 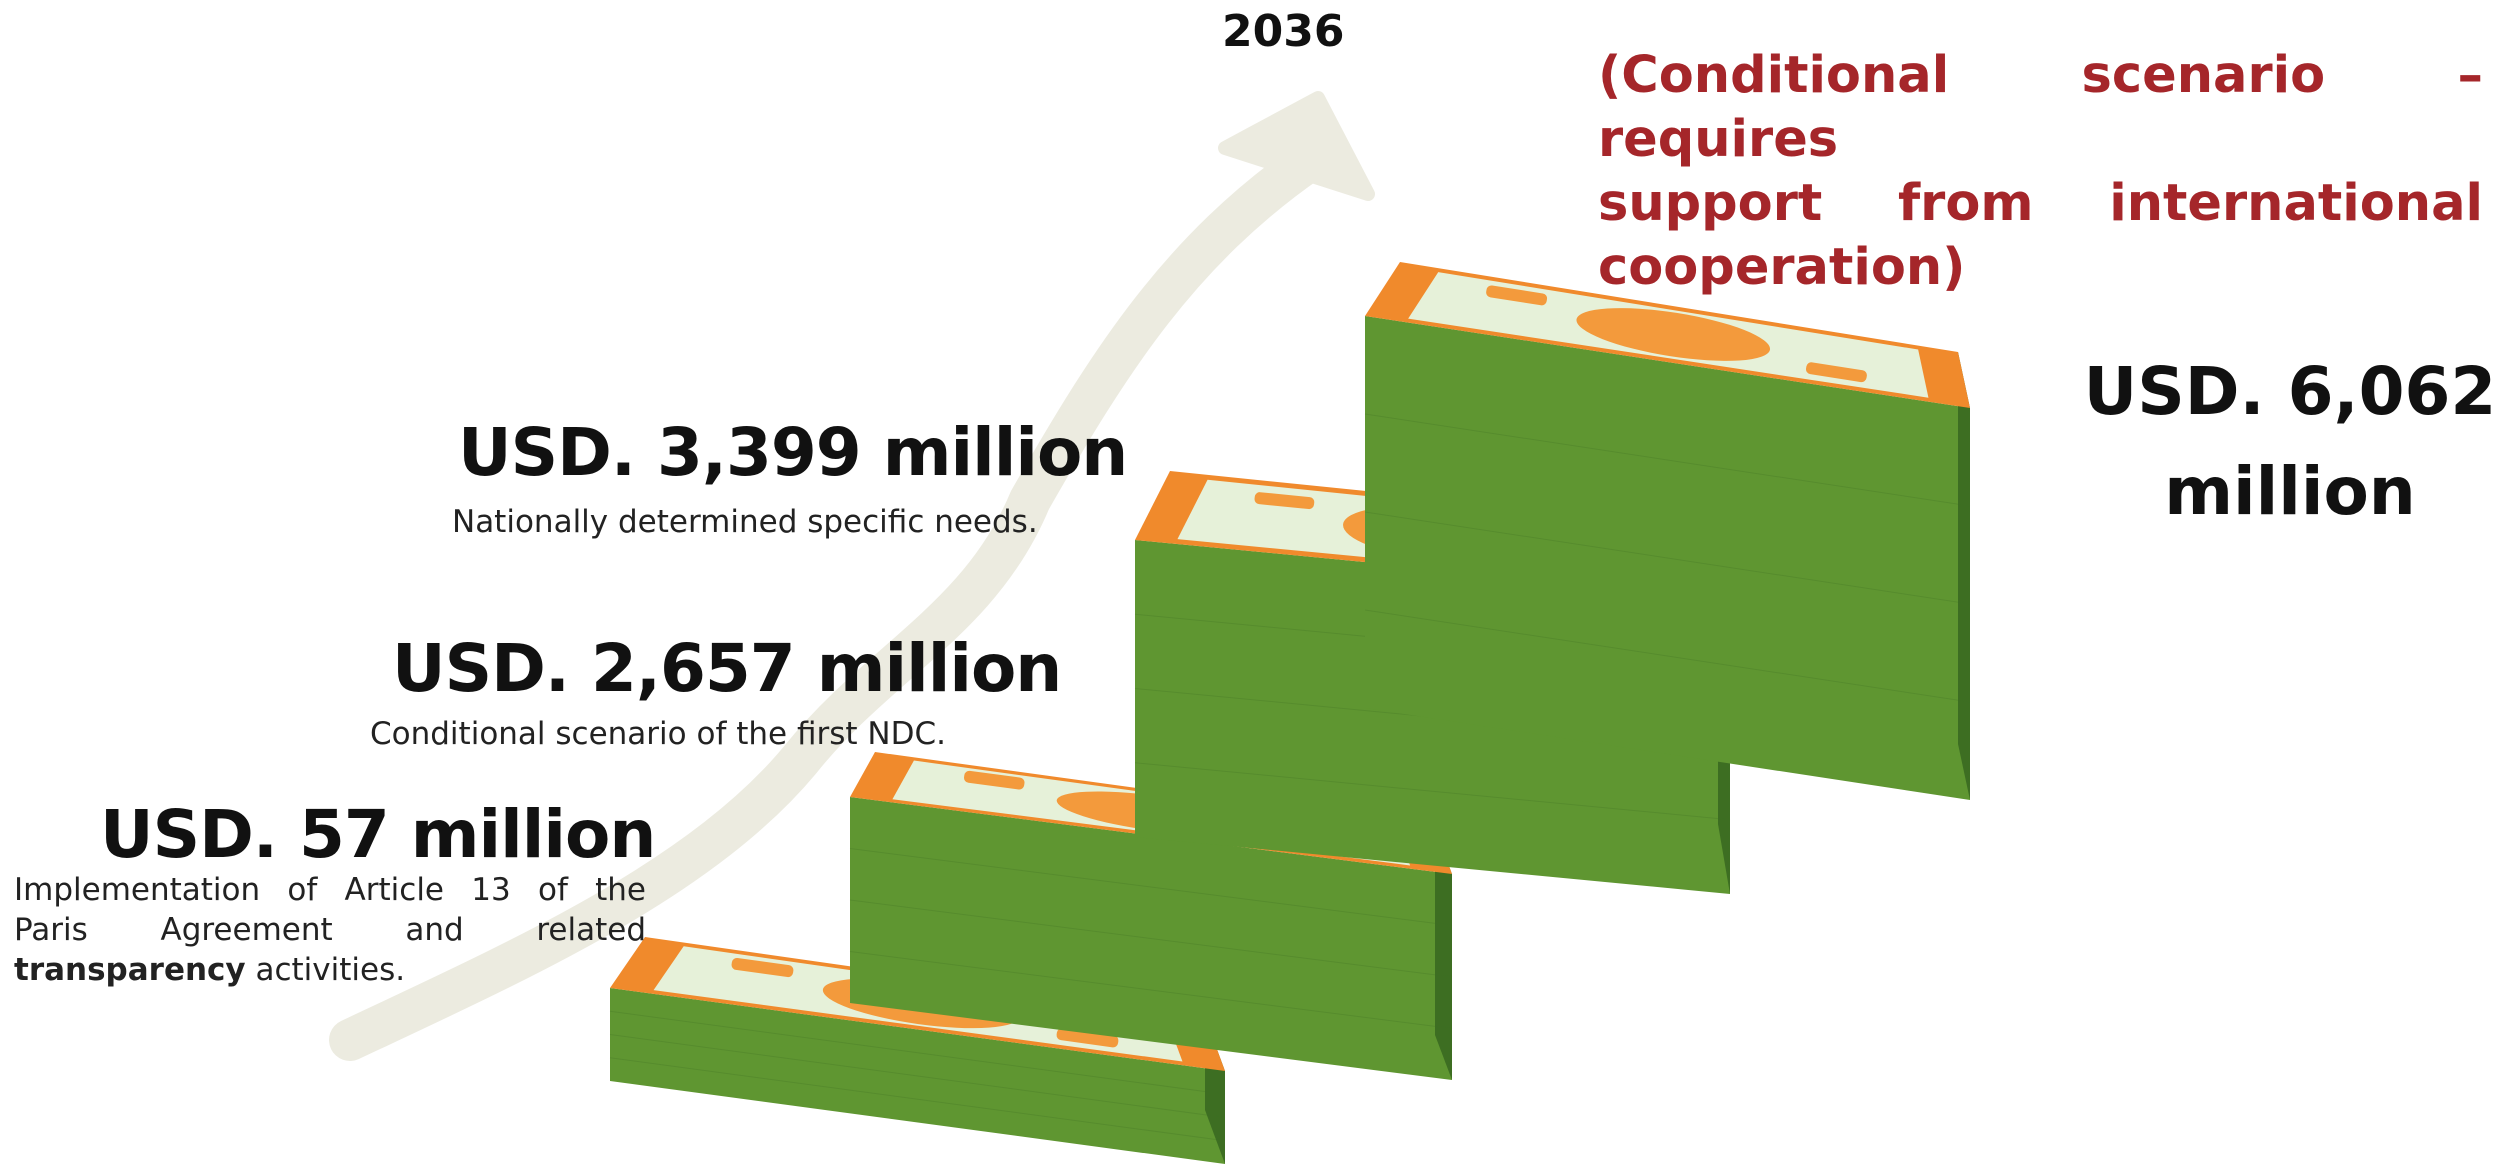 I want to click on money-stack-4-front-face, so click(x=1667, y=558).